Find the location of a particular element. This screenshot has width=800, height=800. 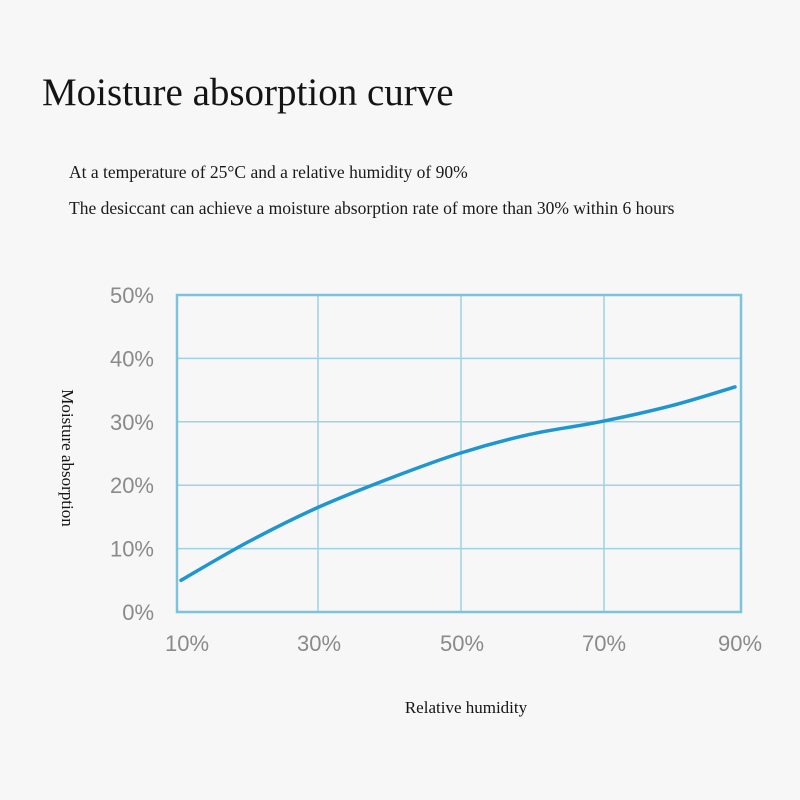

x-tick-label: 10% is located at coordinates (187, 643).